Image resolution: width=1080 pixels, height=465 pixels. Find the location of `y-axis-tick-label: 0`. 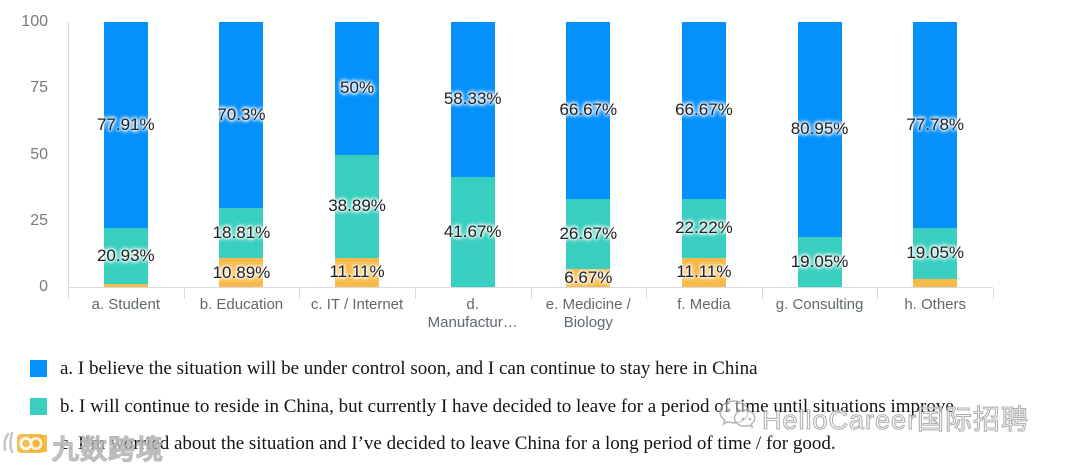

y-axis-tick-label: 0 is located at coordinates (43, 286).